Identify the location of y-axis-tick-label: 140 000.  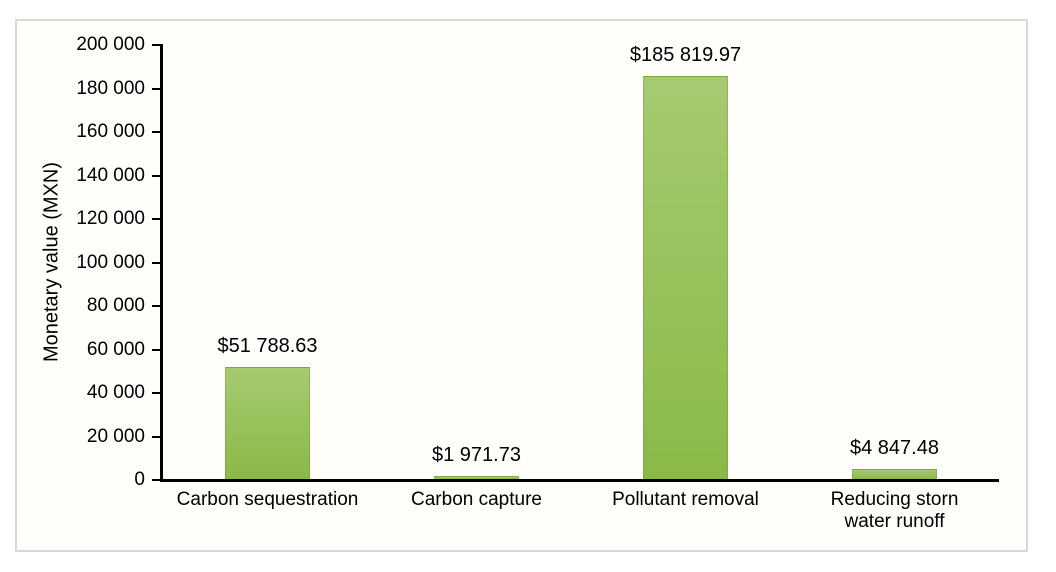
(110, 175).